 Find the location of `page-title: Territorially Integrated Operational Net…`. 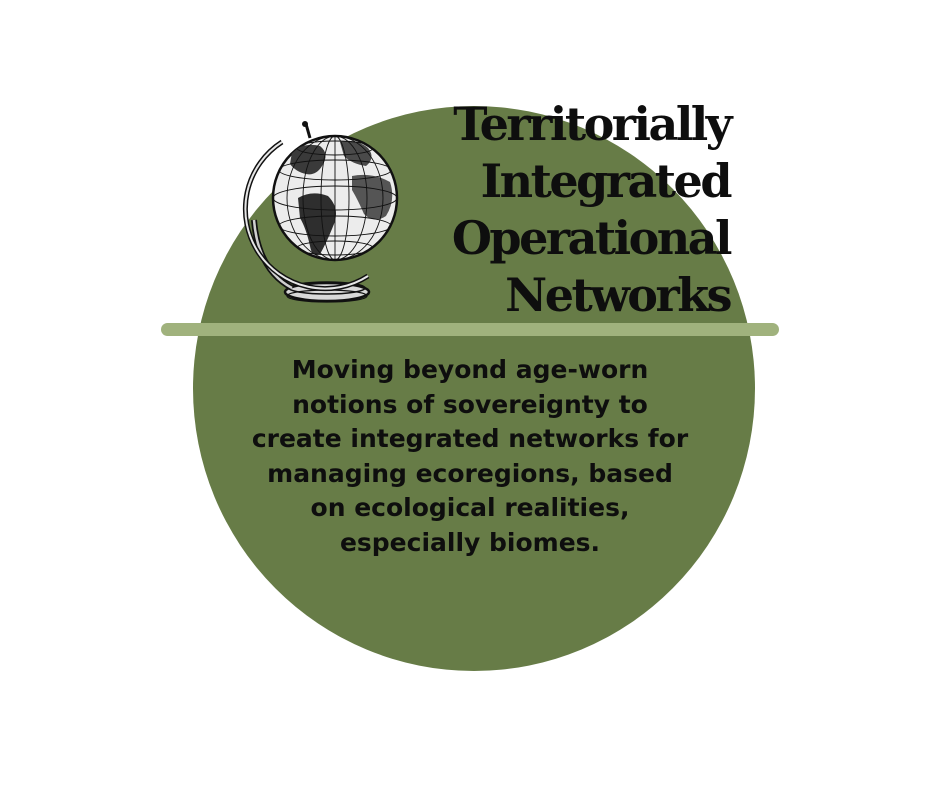

page-title: Territorially Integrated Operational Net… is located at coordinates (566, 210).